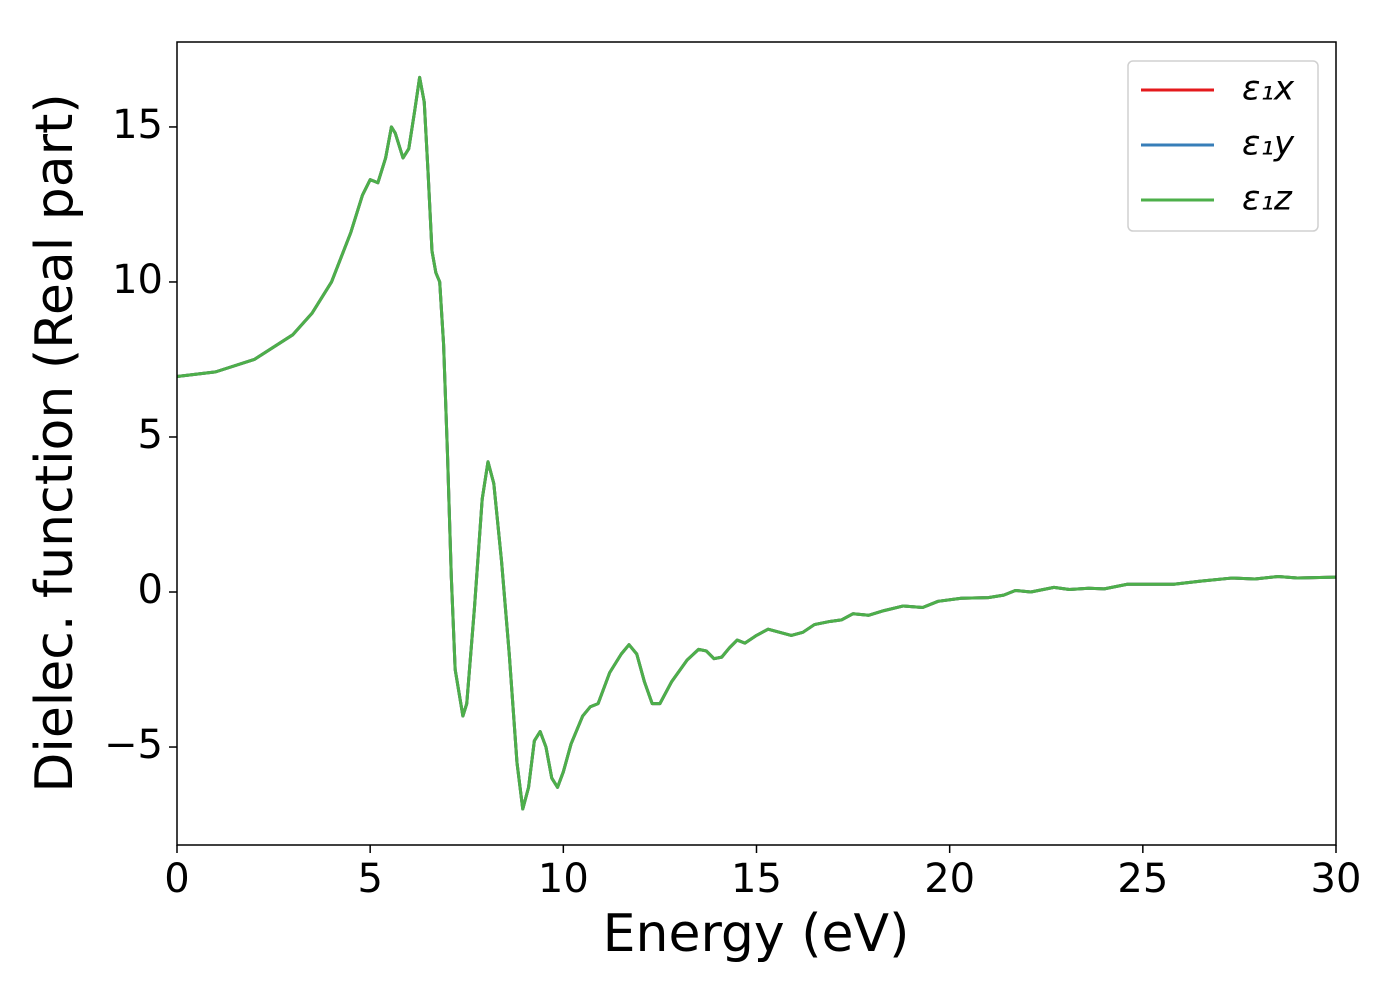 The height and width of the screenshot is (1000, 1400). I want to click on y-tick-label: 15, so click(137, 125).